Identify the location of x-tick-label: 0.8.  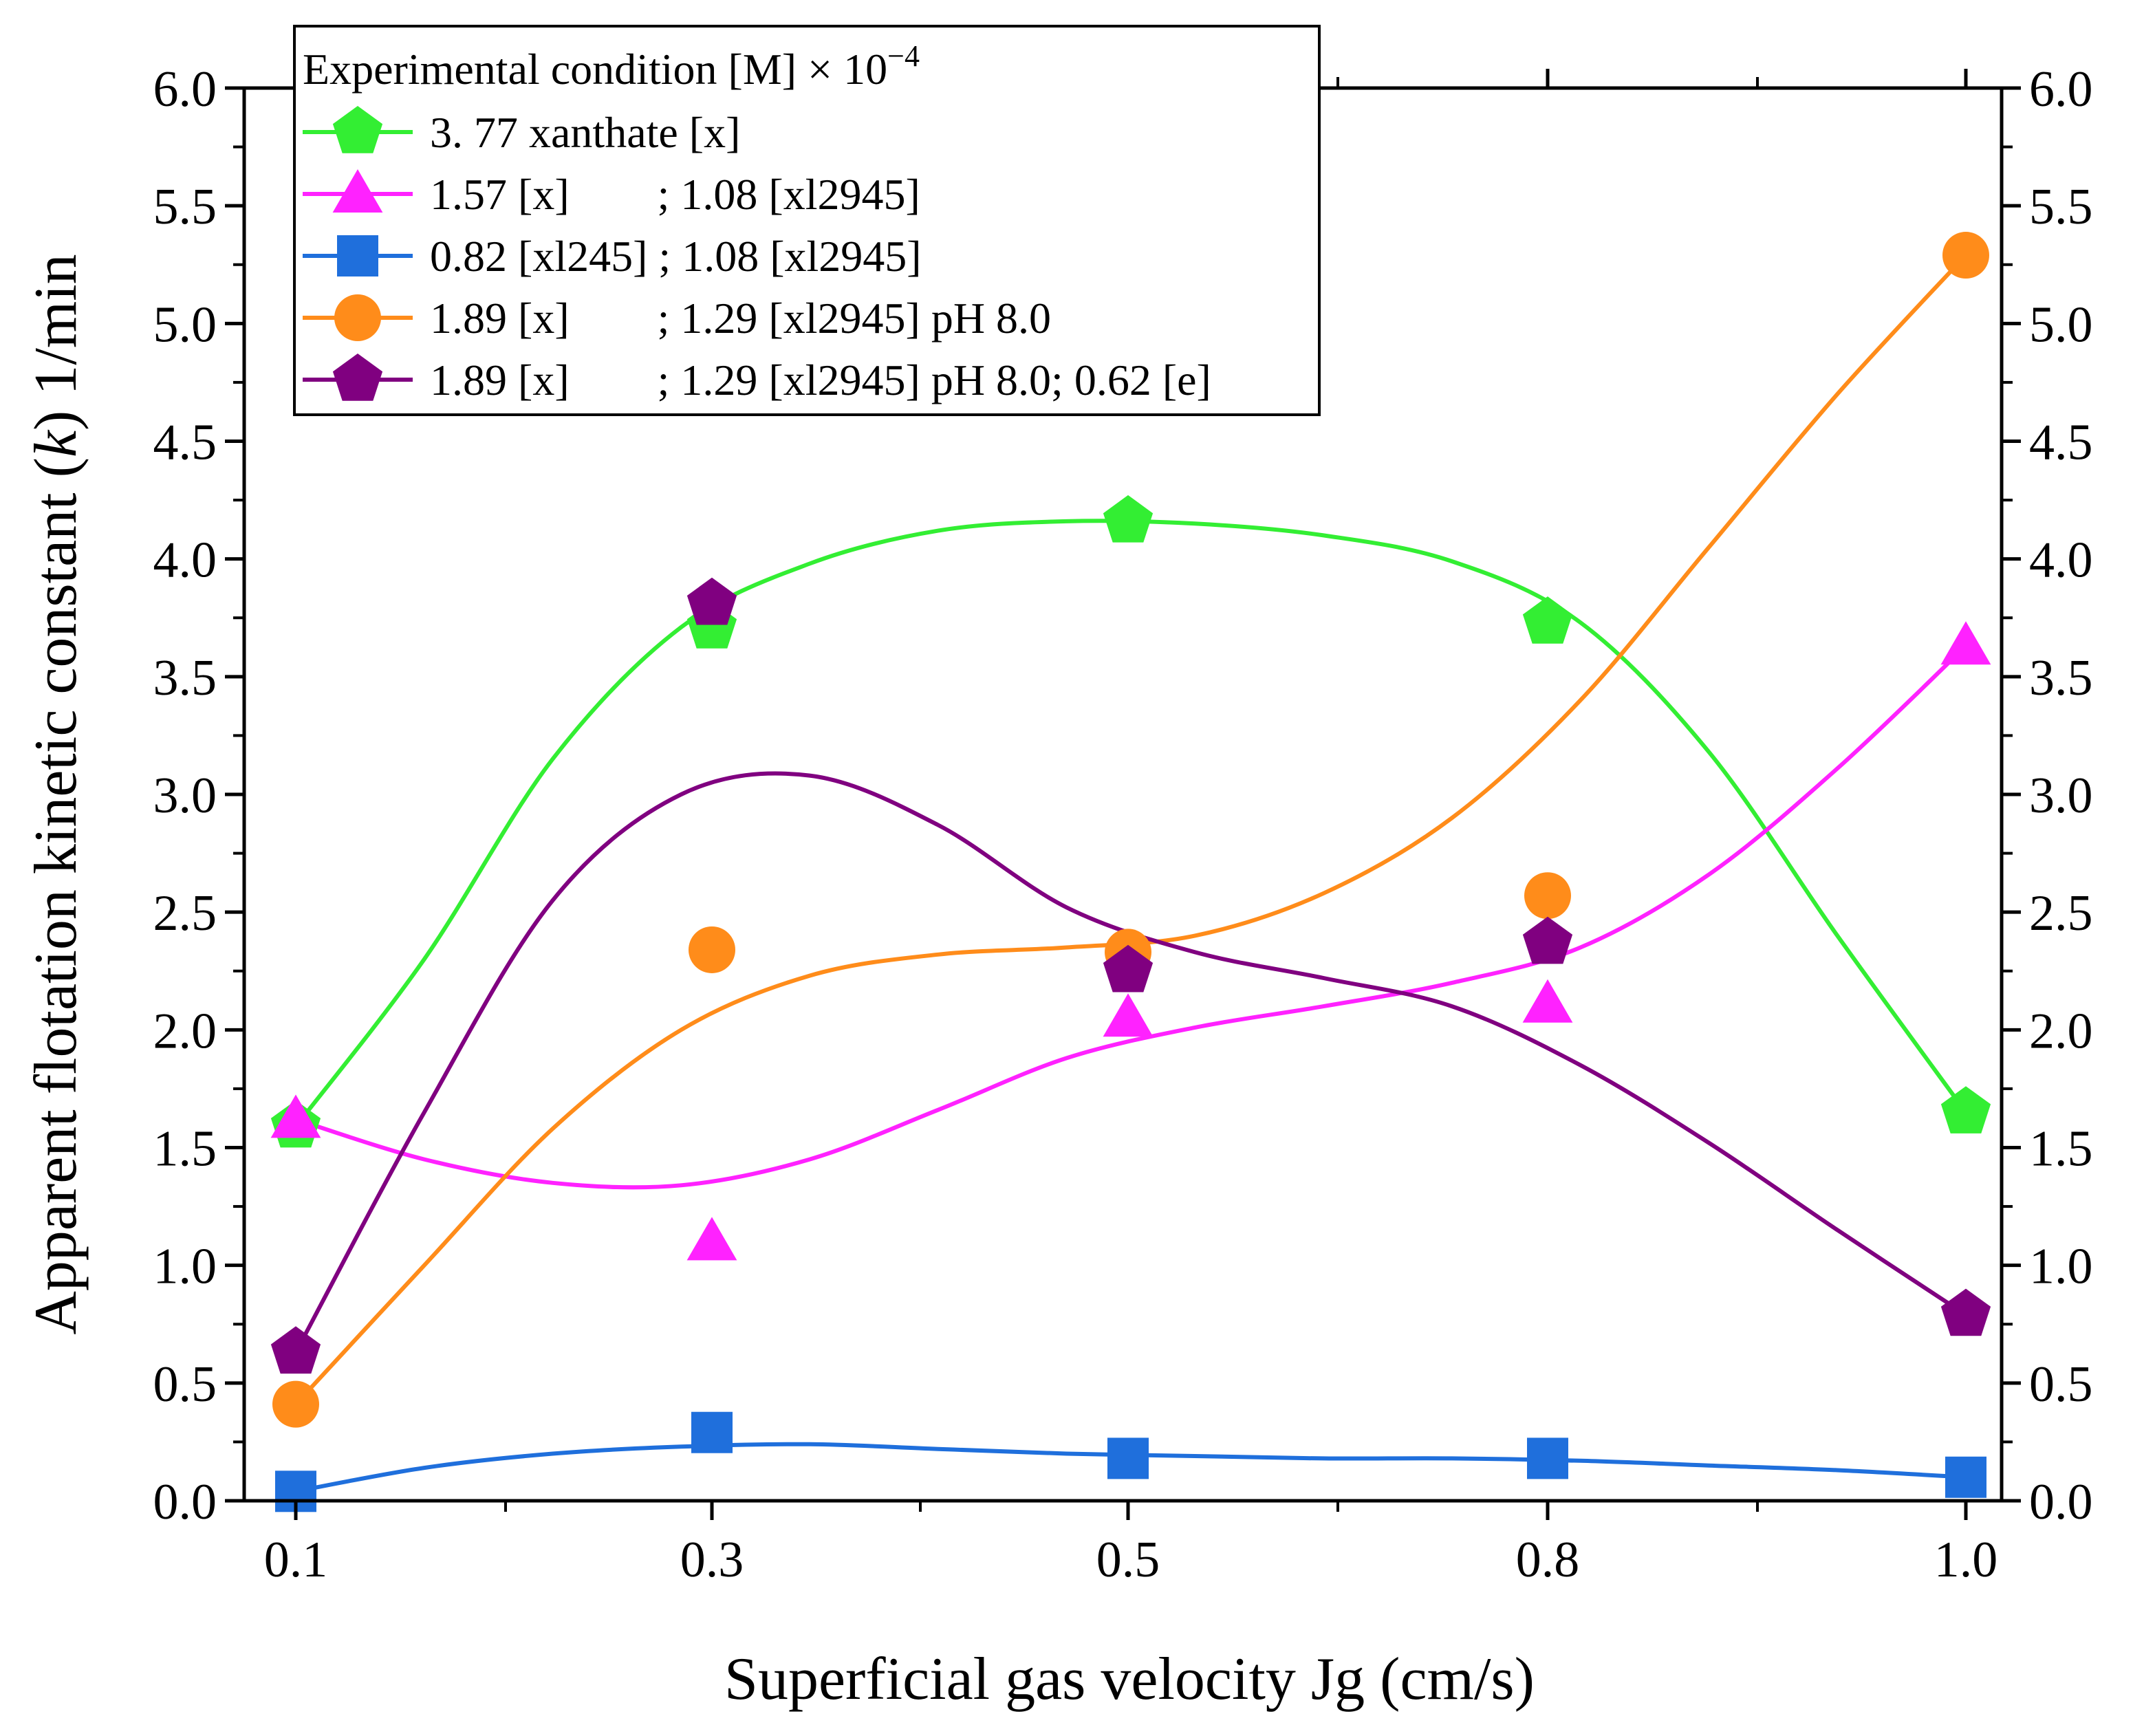
(1548, 1560).